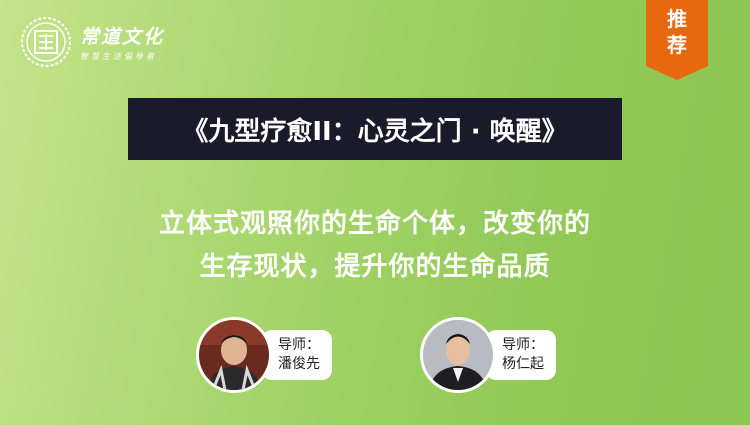 The width and height of the screenshot is (750, 425). I want to click on course-title-text: 《九型疗愈II：心灵之门 · 唤醒》, so click(375, 131).